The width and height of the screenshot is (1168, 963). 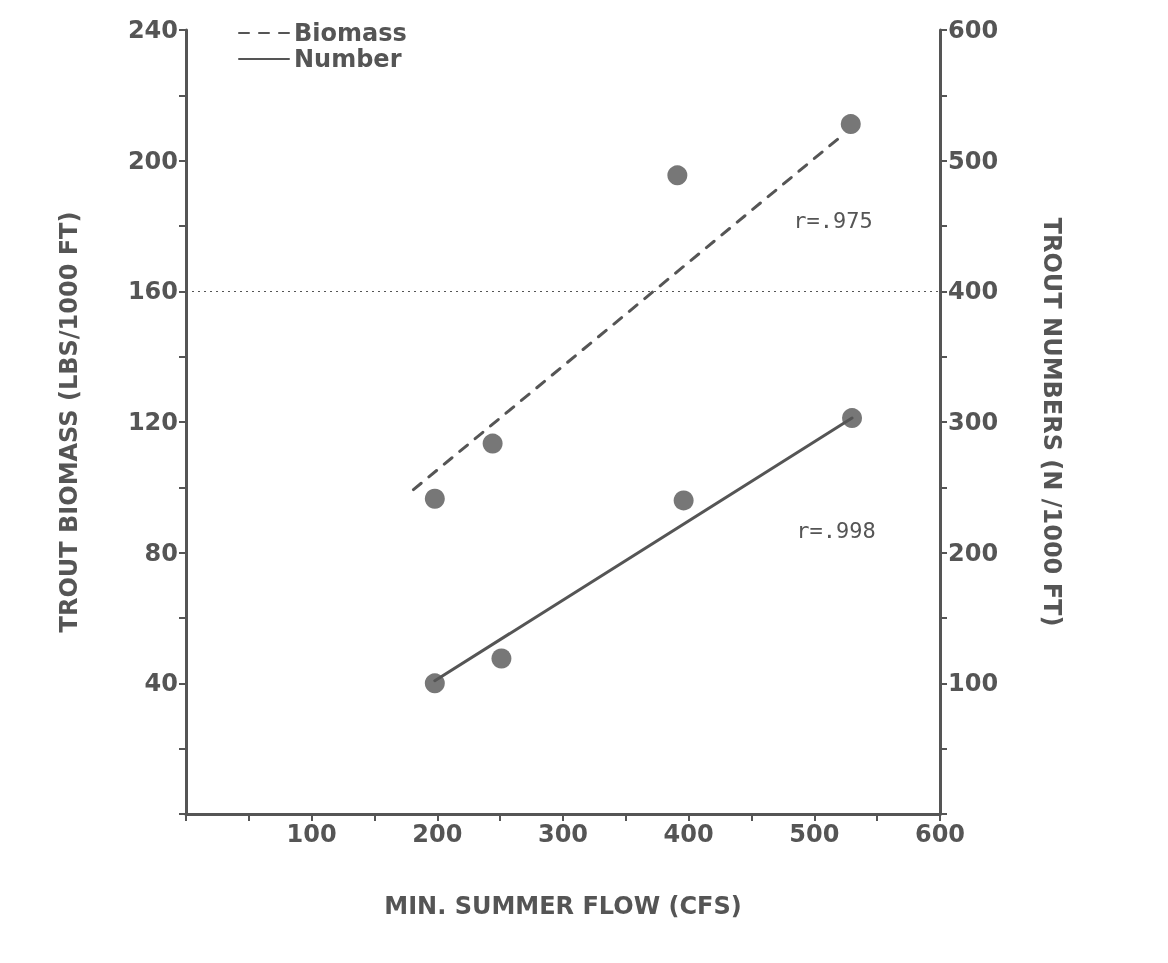 What do you see at coordinates (833, 220) in the screenshot?
I see `annotation: r=.975` at bounding box center [833, 220].